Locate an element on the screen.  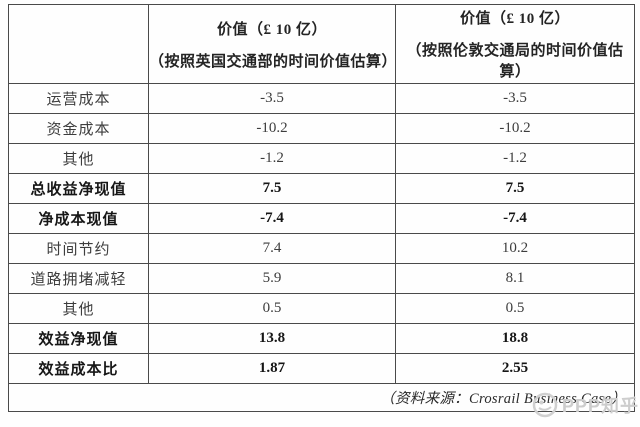
row-value-dft: -3.5 is located at coordinates (272, 98).